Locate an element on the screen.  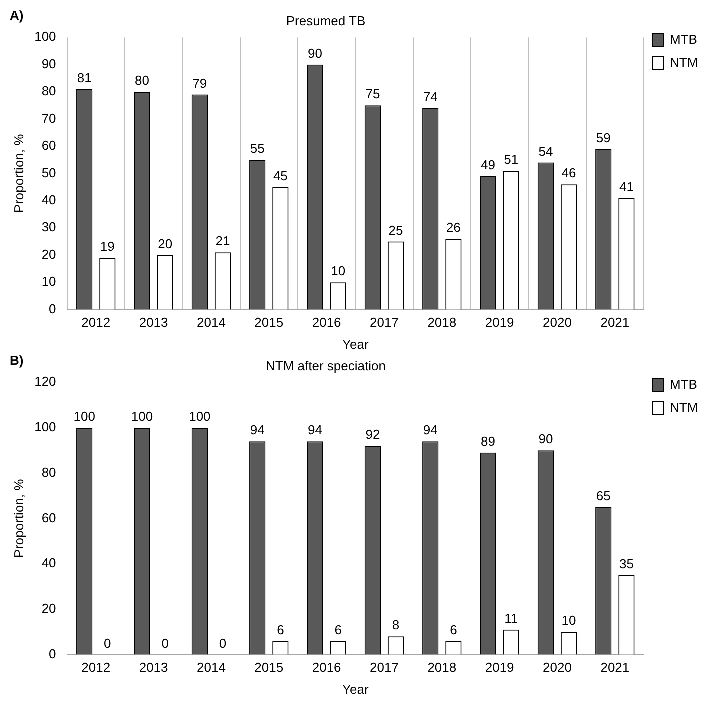
data-label: 89 is located at coordinates (488, 441).